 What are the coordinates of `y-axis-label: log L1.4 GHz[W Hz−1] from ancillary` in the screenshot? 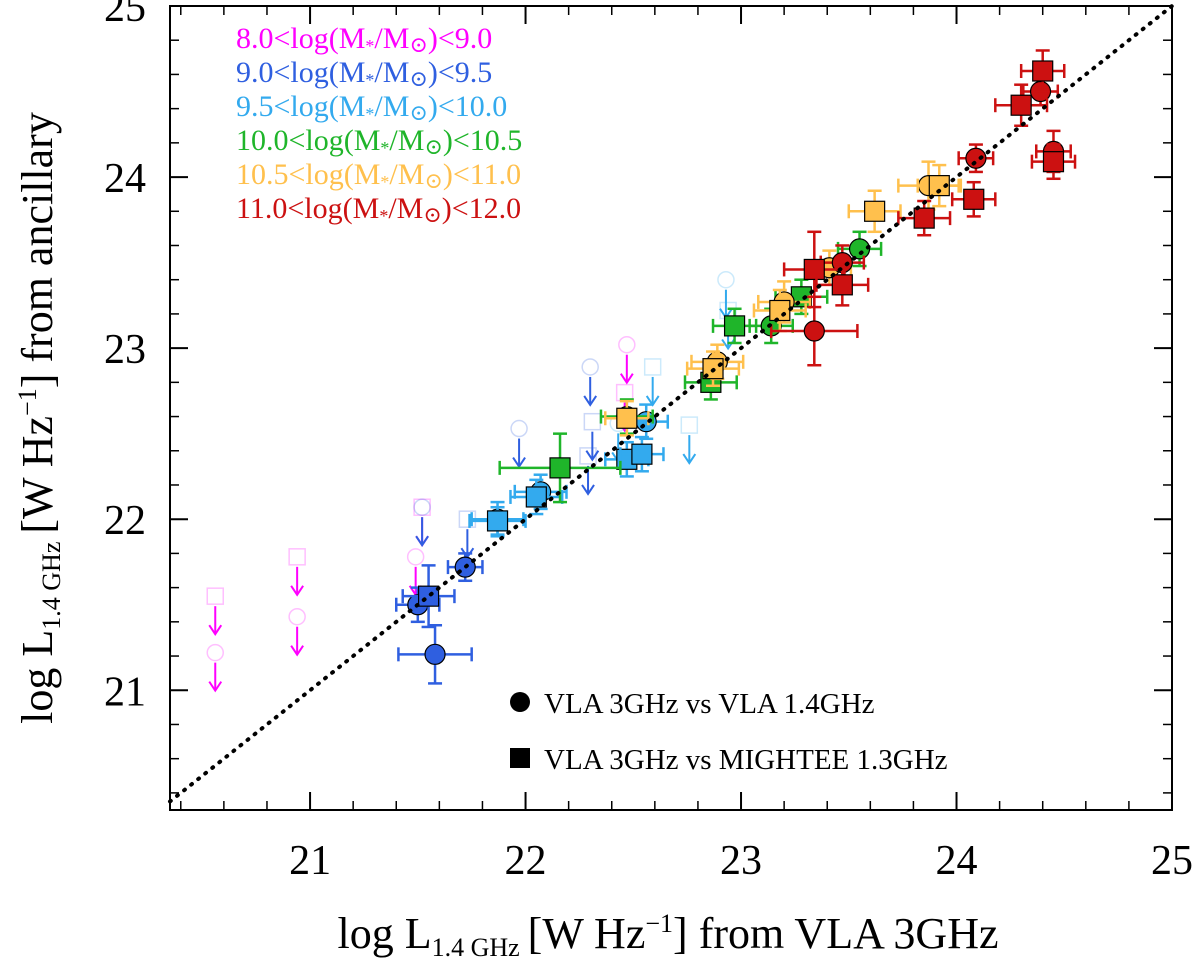 It's located at (39, 418).